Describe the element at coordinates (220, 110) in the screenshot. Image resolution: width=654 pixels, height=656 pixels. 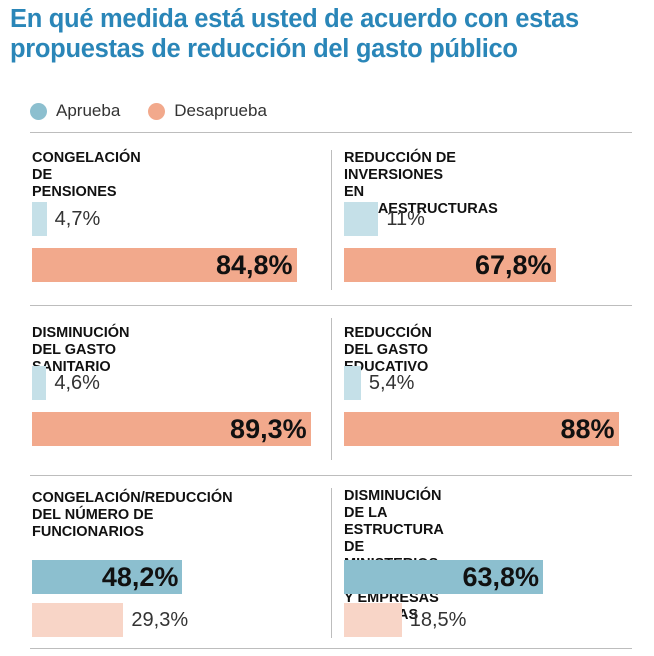
I see `legend-label-desaprueba: Desaprueba` at that location.